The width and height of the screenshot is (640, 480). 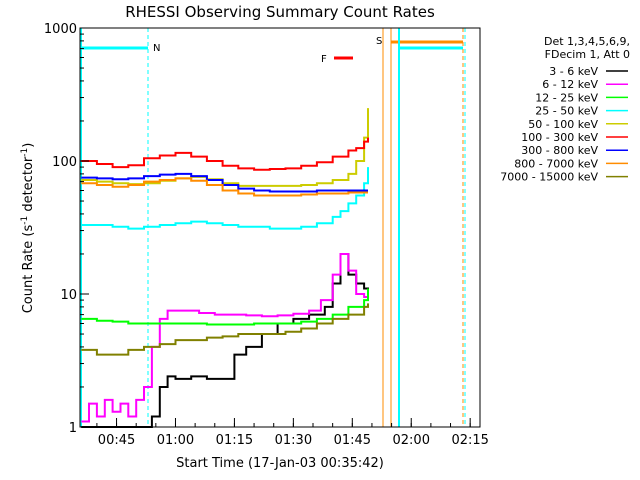 I want to click on n-flag-label: N, so click(x=156, y=48).